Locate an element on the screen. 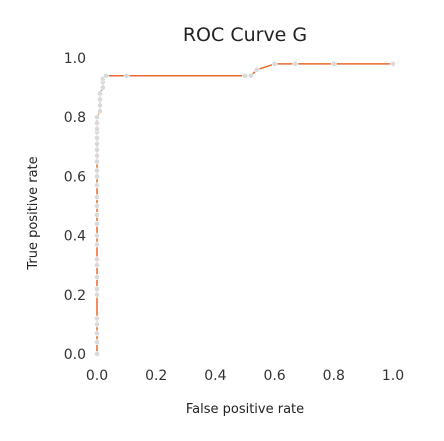  y-tick-label: 0.0 is located at coordinates (75, 355).